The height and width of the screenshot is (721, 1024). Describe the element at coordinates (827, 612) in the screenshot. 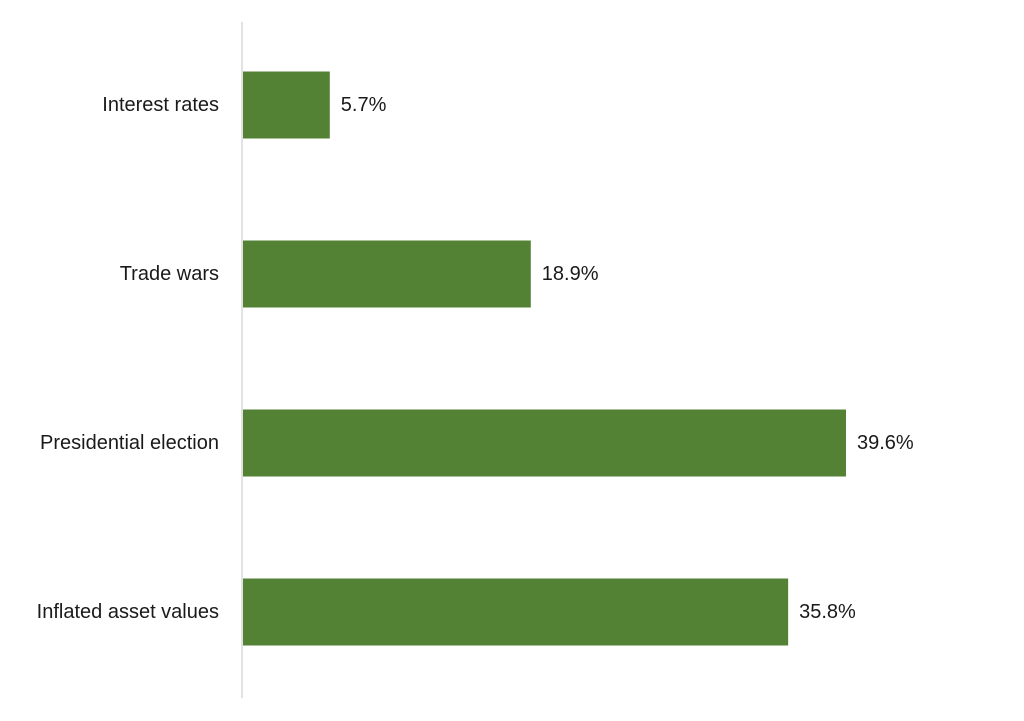

I see `data-label: 35.8%` at that location.